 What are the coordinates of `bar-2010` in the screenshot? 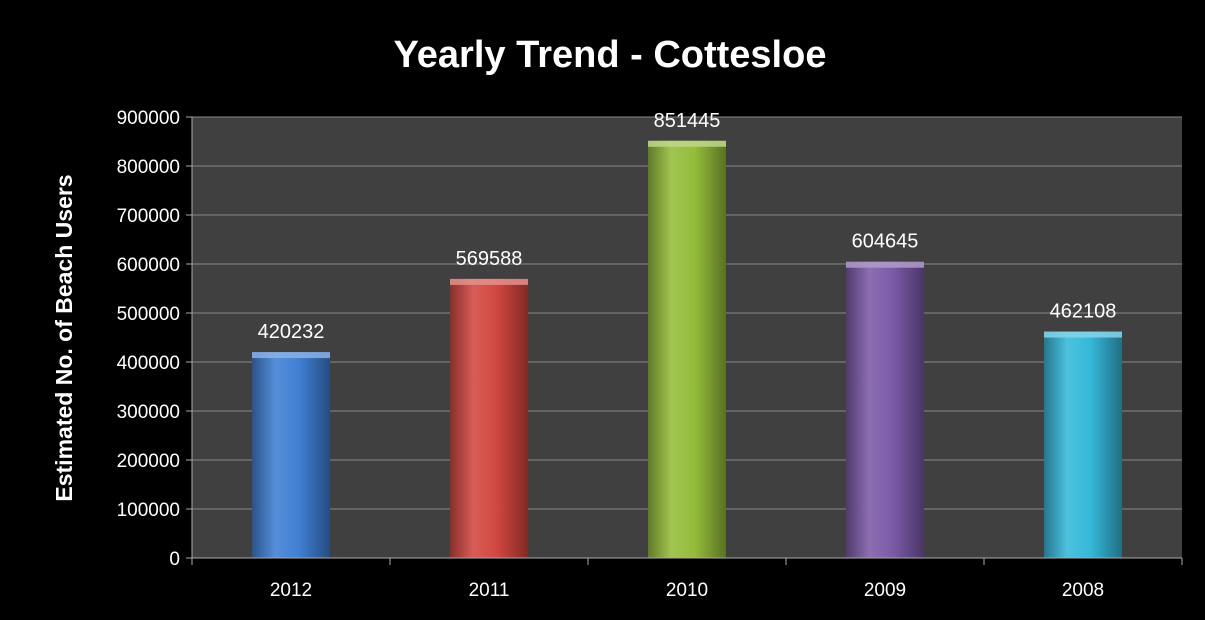 It's located at (687, 349).